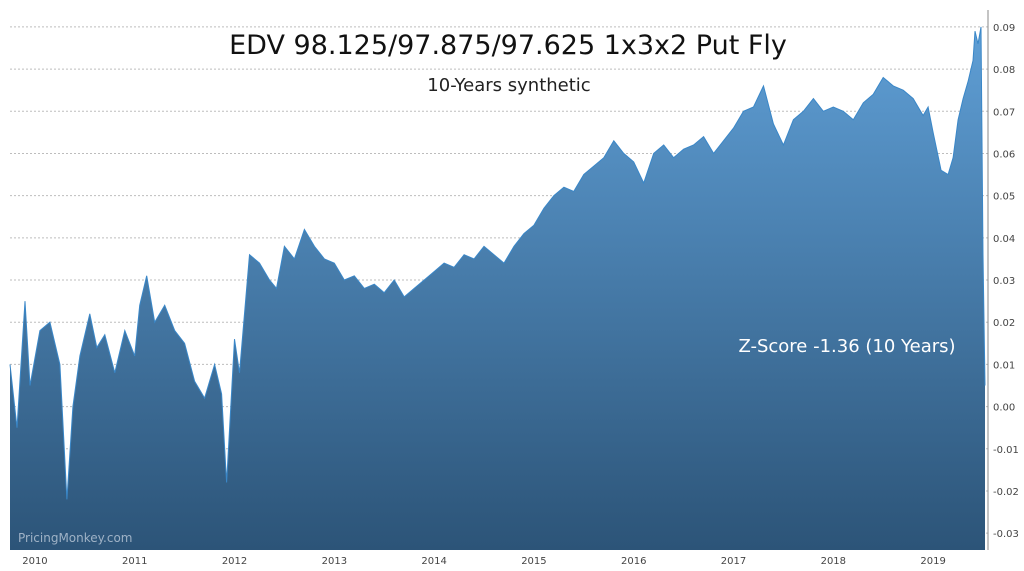 The width and height of the screenshot is (1024, 571). What do you see at coordinates (1004, 365) in the screenshot?
I see `y-tick-label: 0.01` at bounding box center [1004, 365].